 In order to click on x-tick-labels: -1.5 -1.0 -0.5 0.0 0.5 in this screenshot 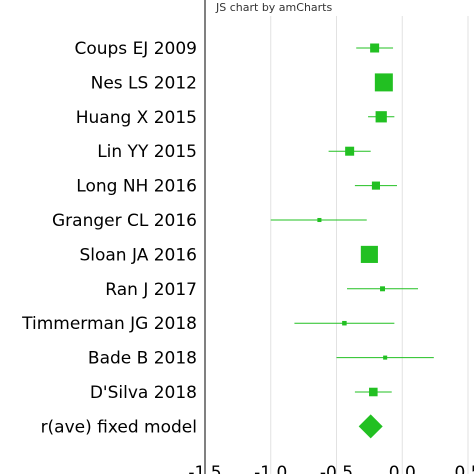, I will do `click(331, 468)`.